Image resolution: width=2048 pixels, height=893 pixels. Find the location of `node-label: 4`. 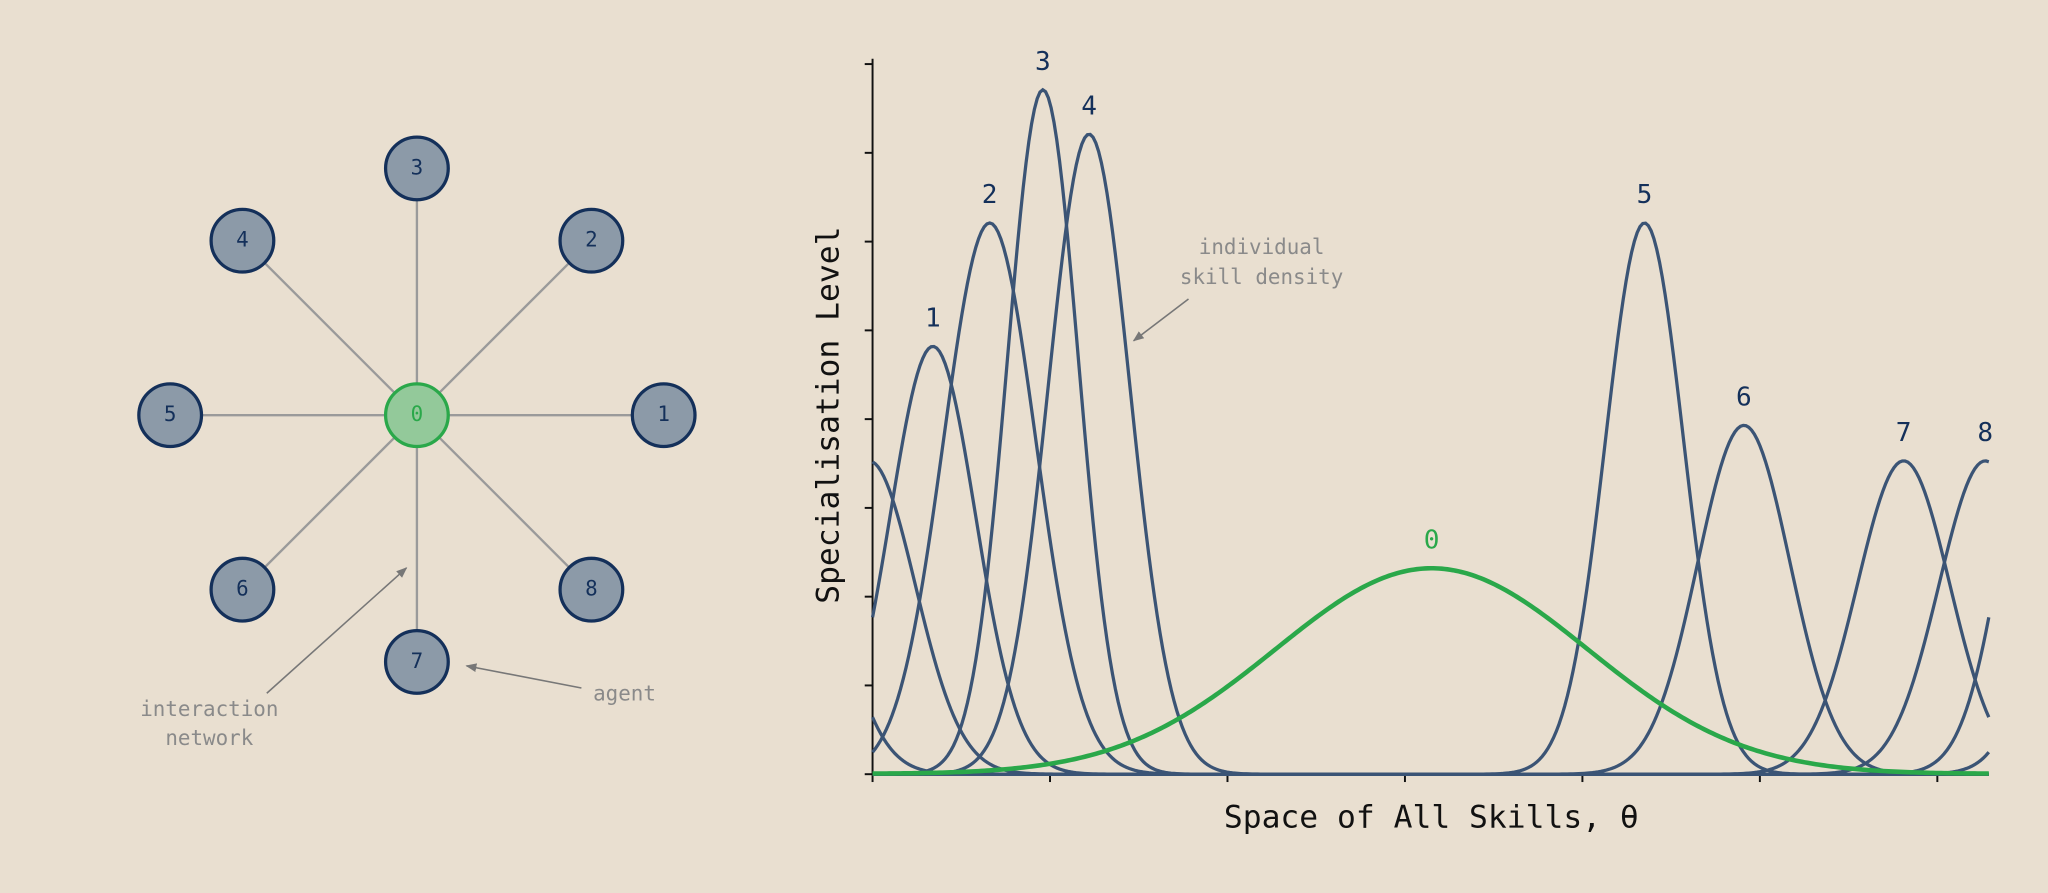

node-label: 4 is located at coordinates (242, 240).